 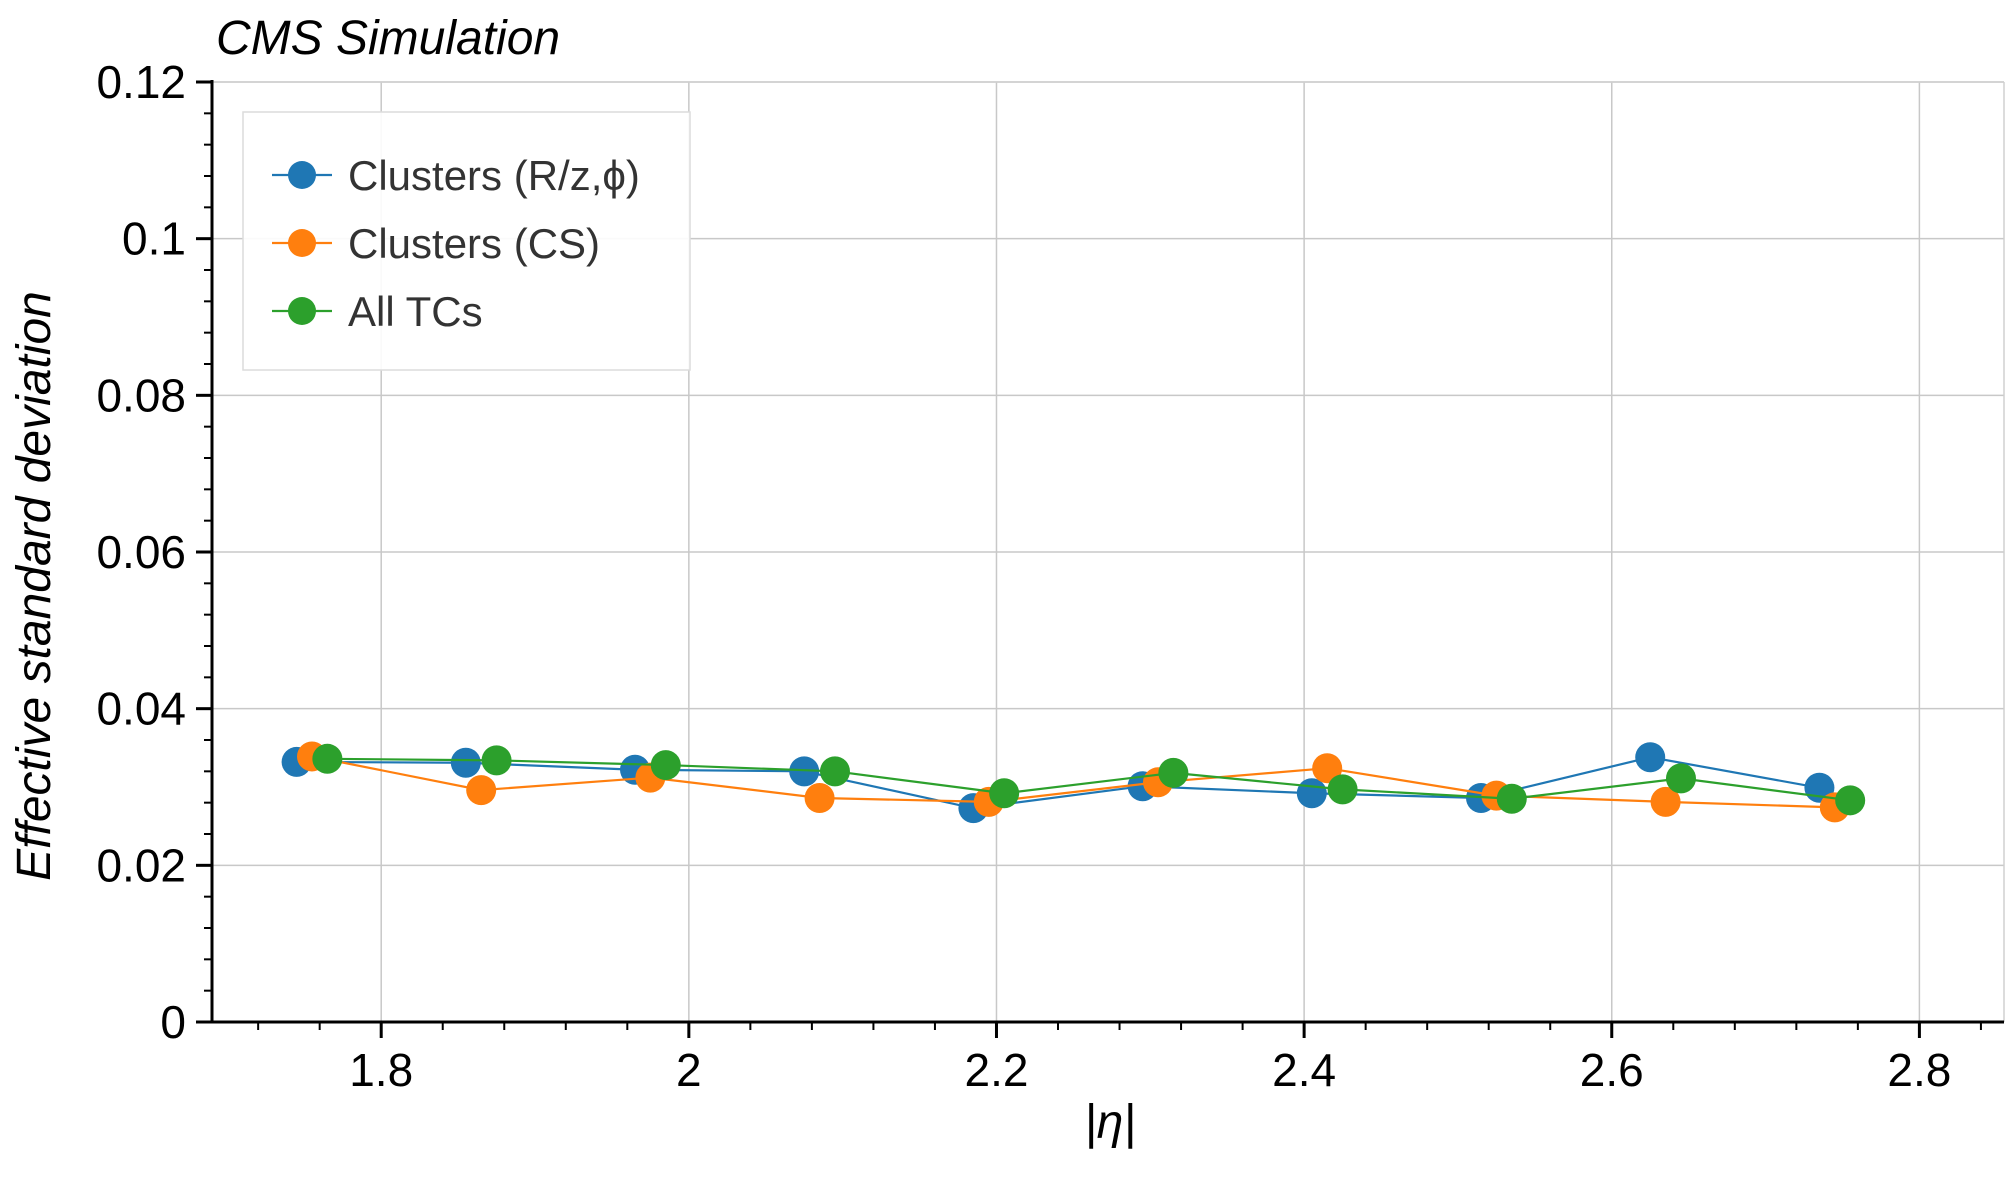 I want to click on y-tick-label: 0.06, so click(x=141, y=552).